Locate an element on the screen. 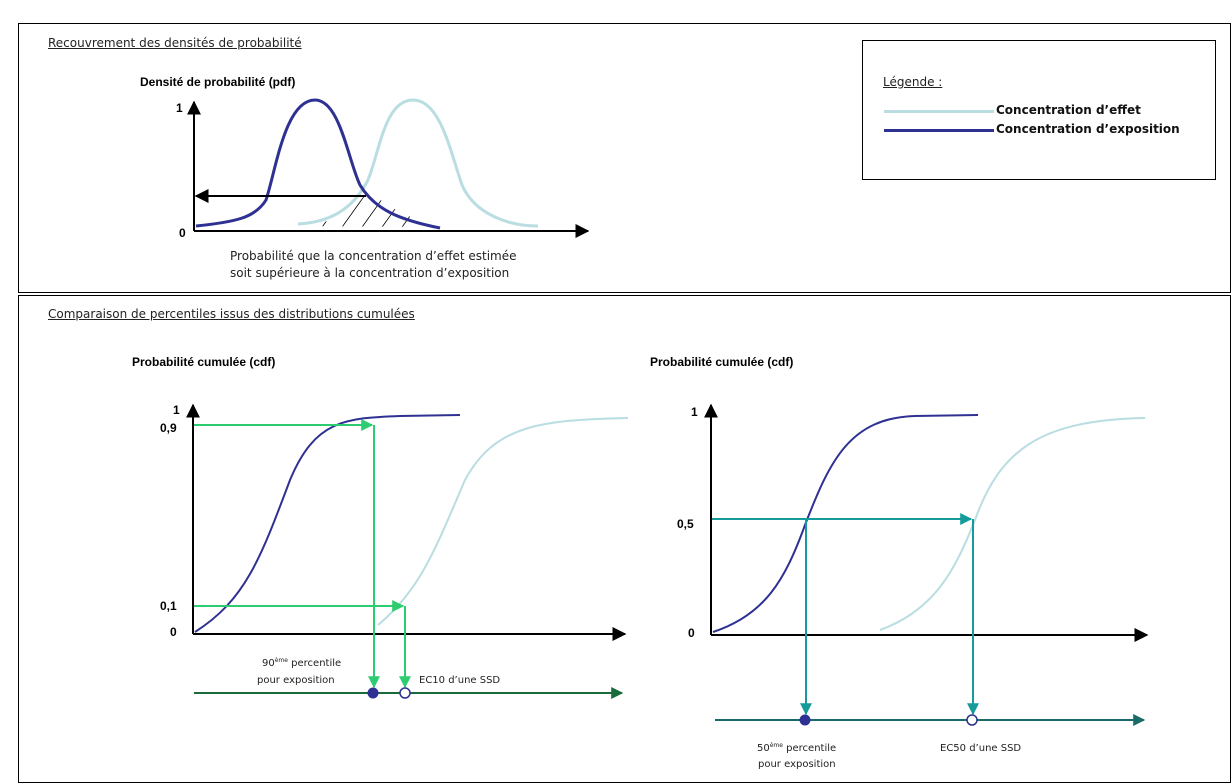 The height and width of the screenshot is (783, 1231). left-point-effect is located at coordinates (405, 693).